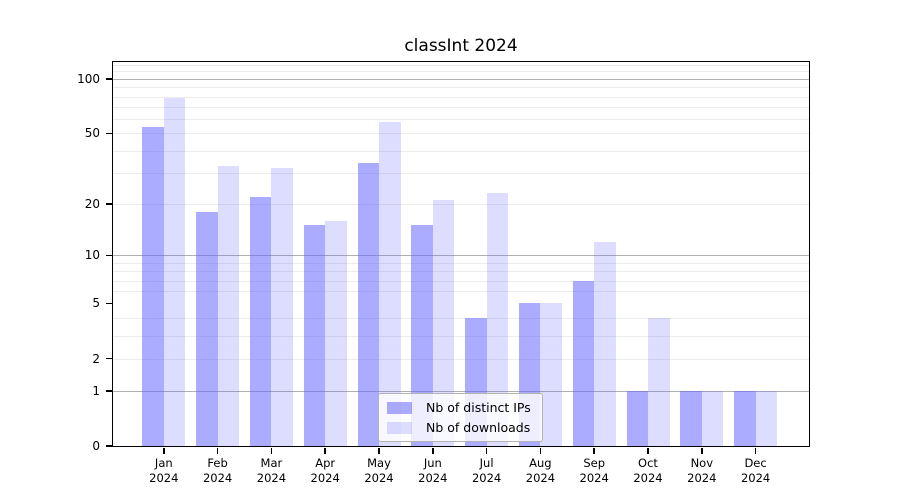 This screenshot has height=500, width=900. What do you see at coordinates (282, 306) in the screenshot?
I see `bar-downloads-mar` at bounding box center [282, 306].